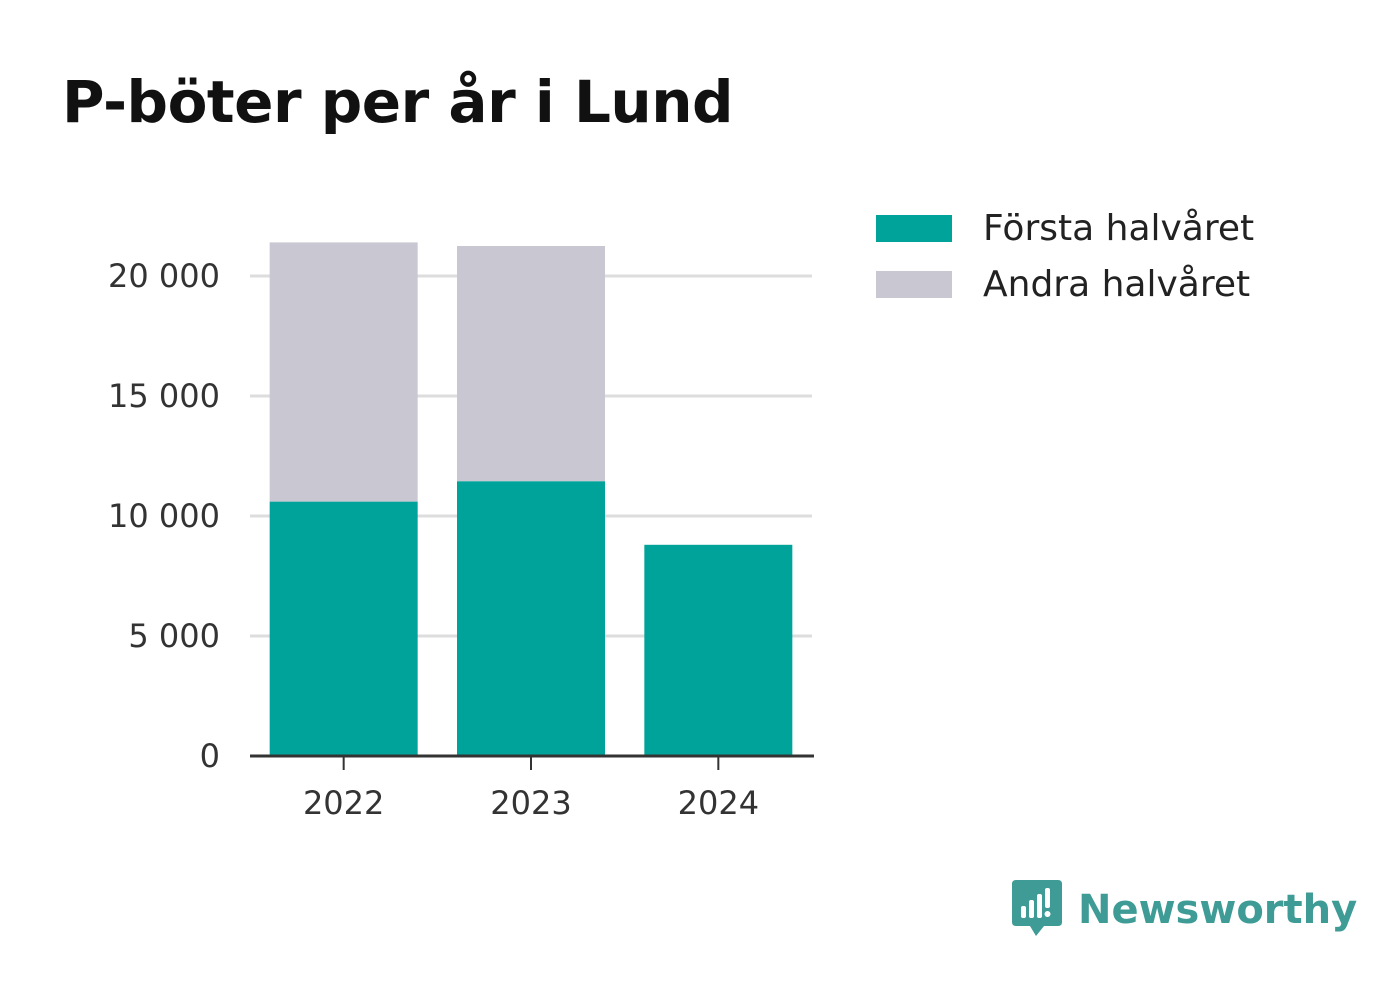 This screenshot has height=999, width=1382. I want to click on brand-logo: Newsworthy, so click(1183, 910).